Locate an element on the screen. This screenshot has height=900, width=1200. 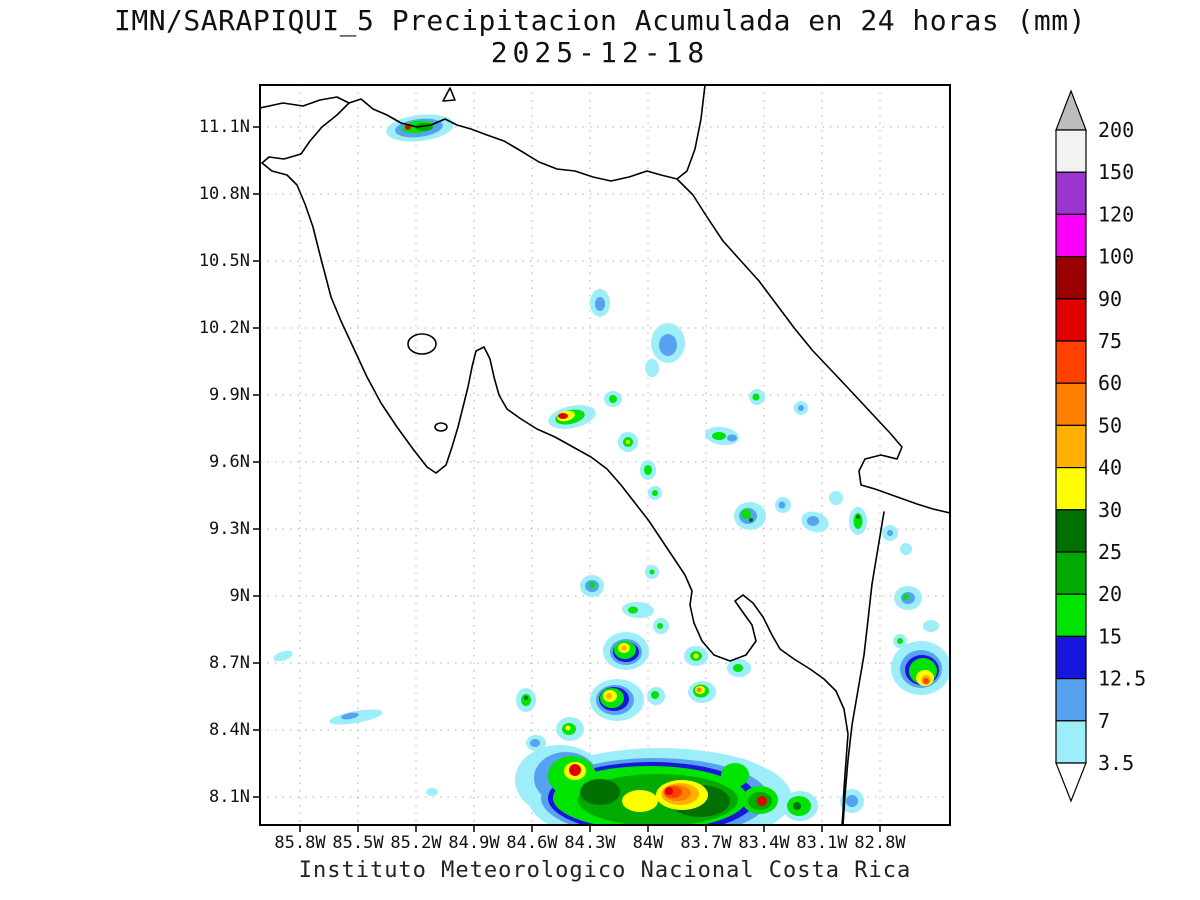
x-tick-label: 85.5W is located at coordinates (358, 843).